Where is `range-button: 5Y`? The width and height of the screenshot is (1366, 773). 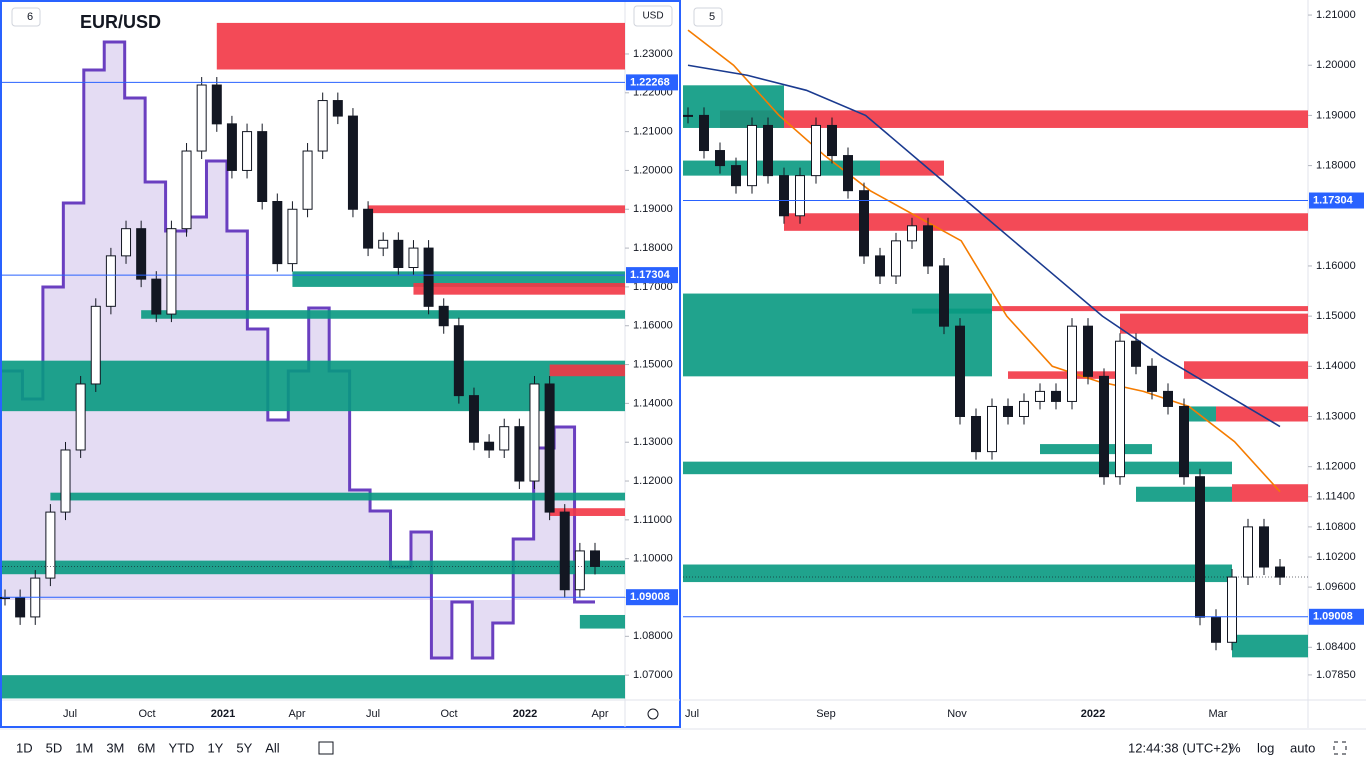
range-button: 5Y is located at coordinates (244, 747).